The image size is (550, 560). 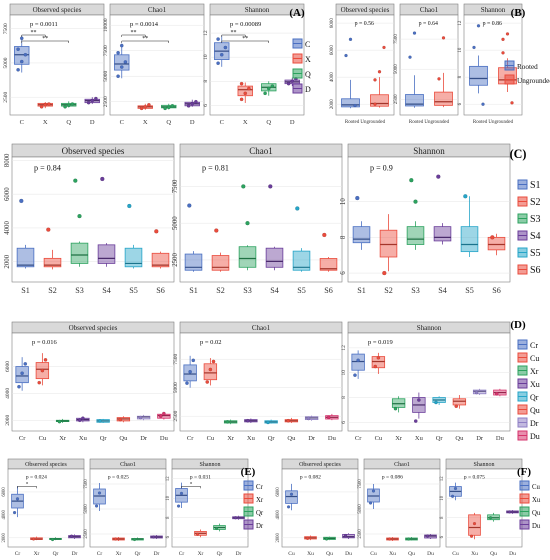 What do you see at coordinates (160, 290) in the screenshot?
I see `x-tick-label: S6` at bounding box center [160, 290].